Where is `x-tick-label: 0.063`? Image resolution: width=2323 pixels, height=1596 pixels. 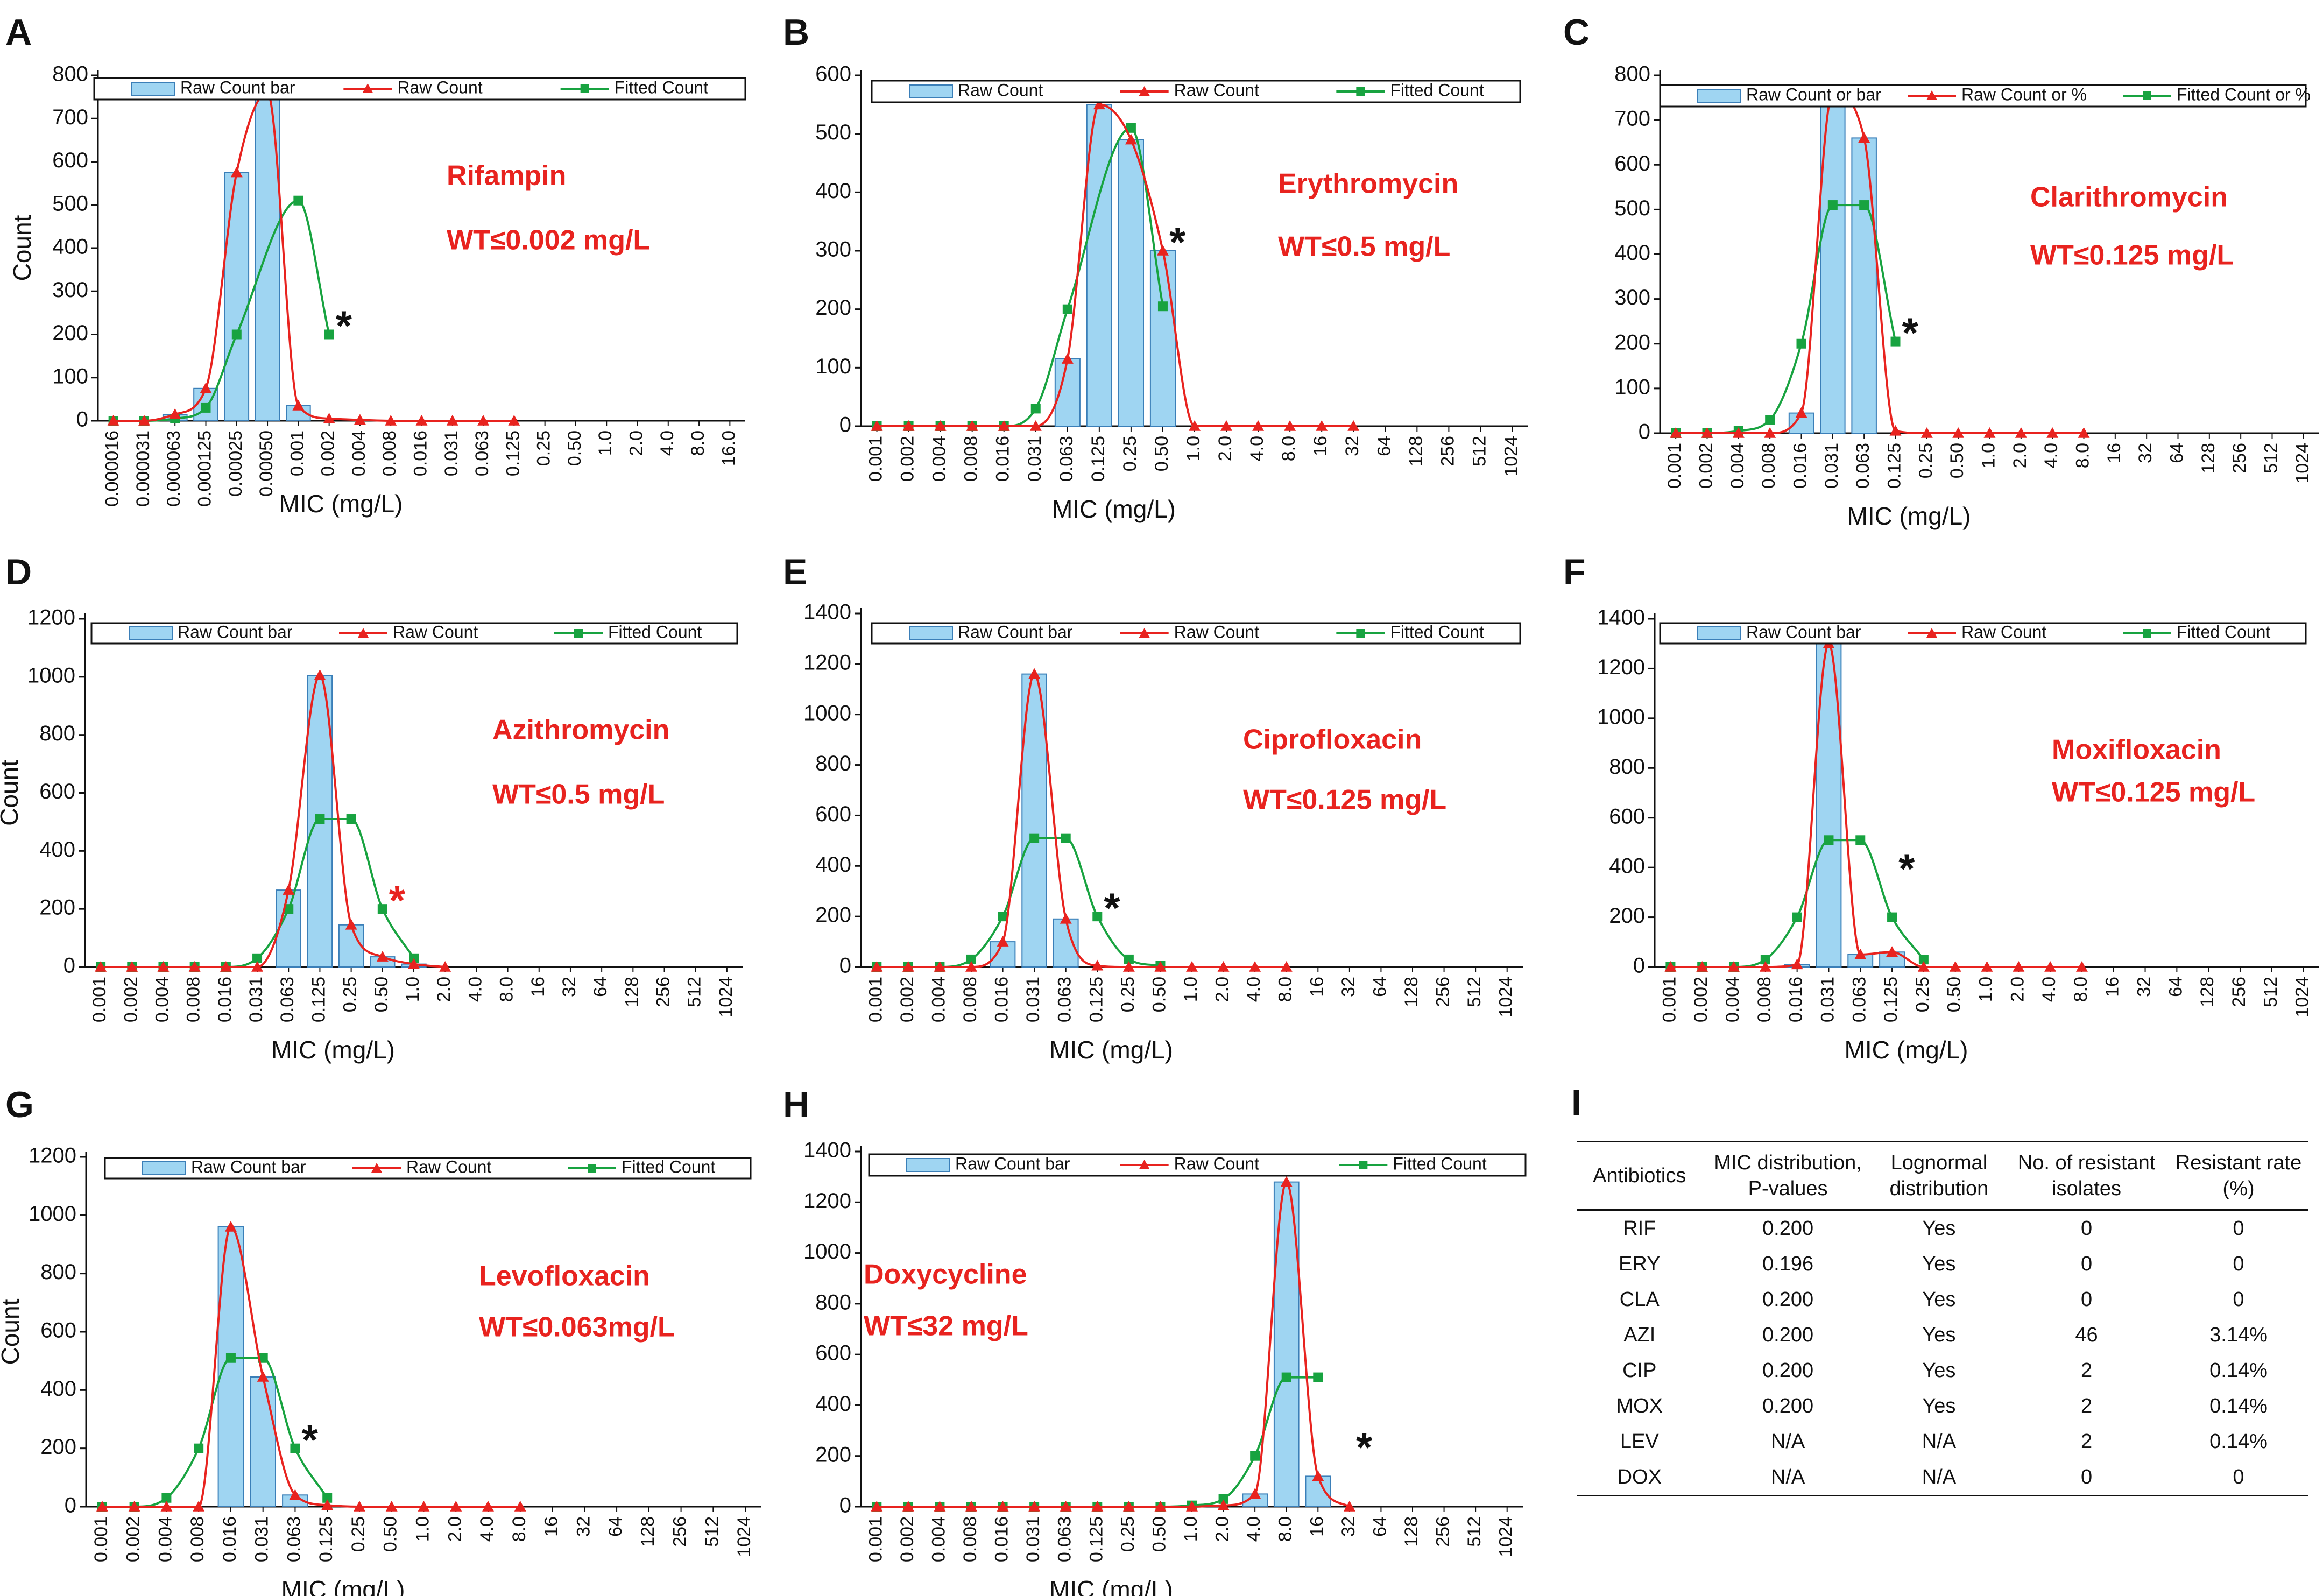
x-tick-label: 0.063 is located at coordinates (1065, 1539).